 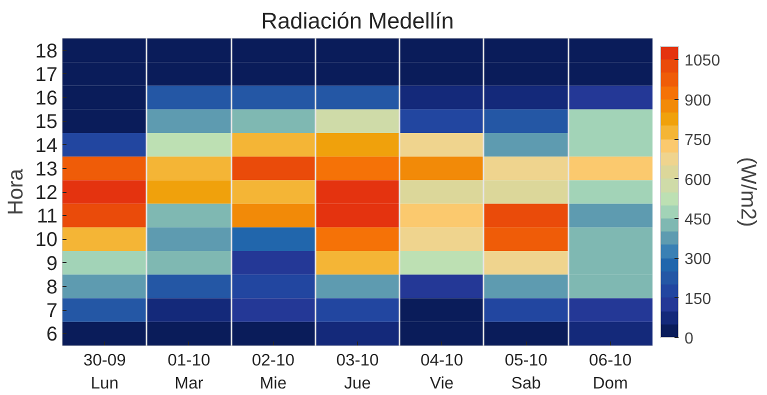 I want to click on y-axis-title: Hora, so click(x=15, y=192).